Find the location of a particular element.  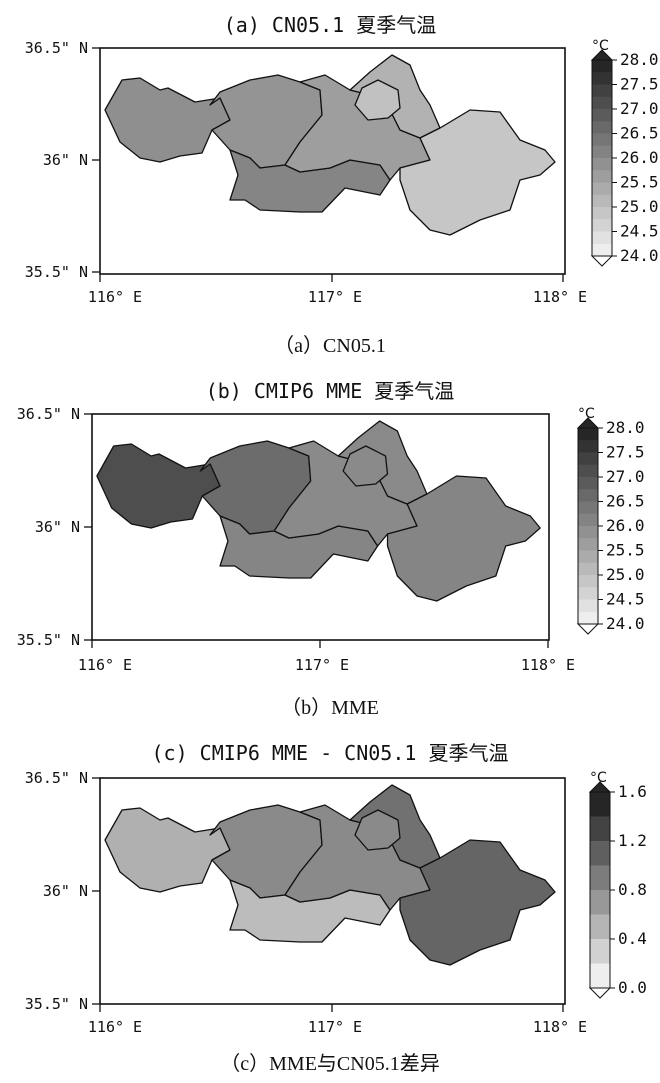

colorbar-labels: 1.6 1.2 0.8 0.4 0.0 is located at coordinates (628, 889).